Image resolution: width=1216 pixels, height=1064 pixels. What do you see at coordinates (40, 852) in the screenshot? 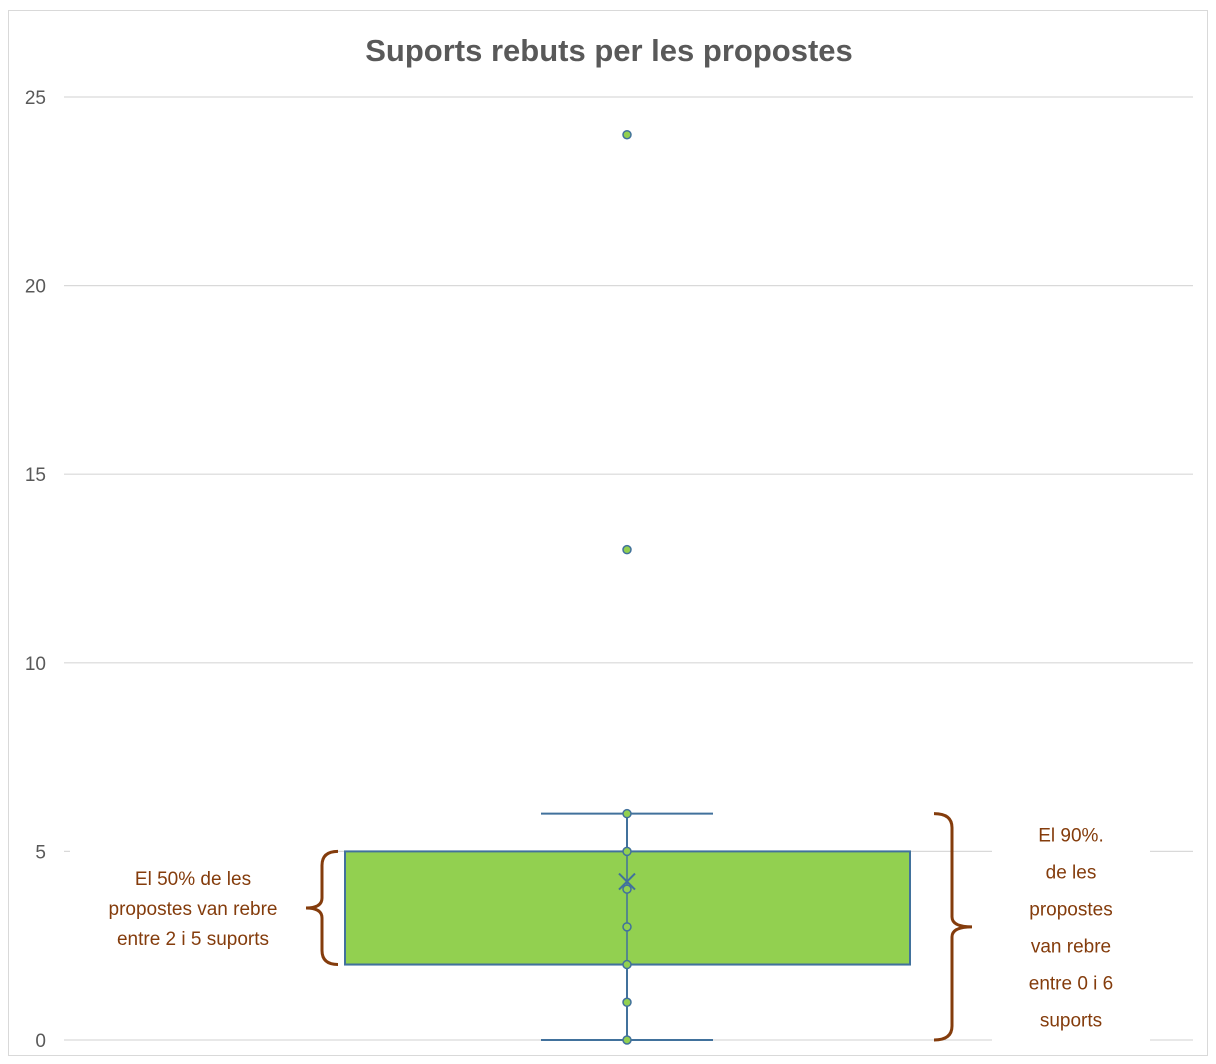
I see `y-tick-label: 5` at bounding box center [40, 852].